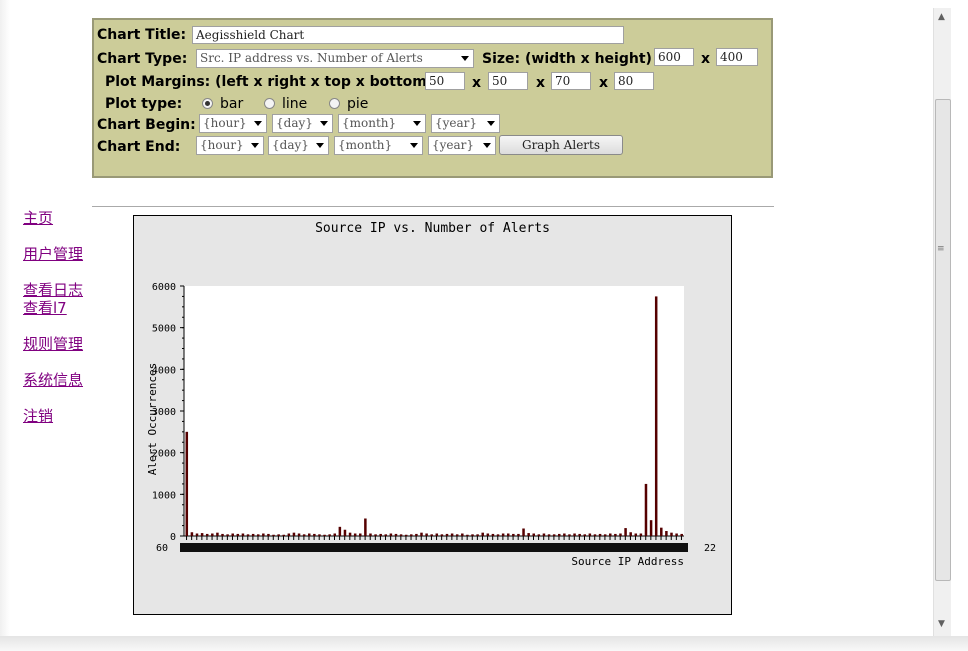  I want to click on scroll-up-arrow-icon: ▲, so click(941, 17).